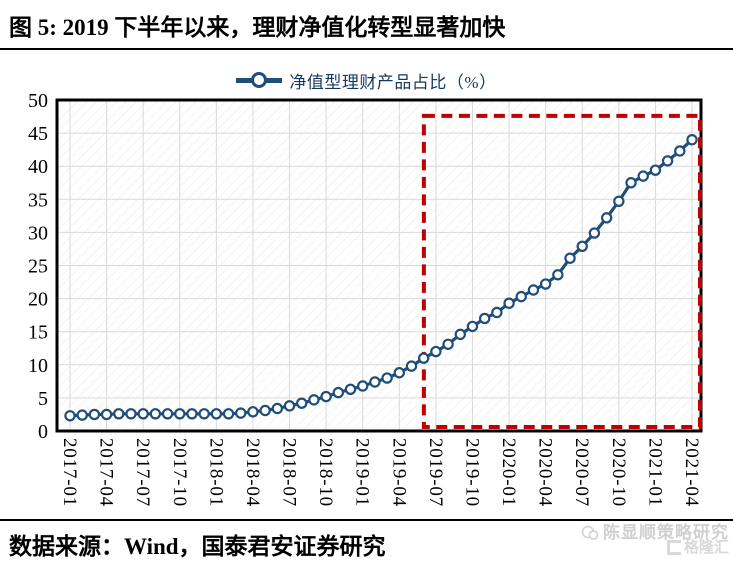 The height and width of the screenshot is (579, 733). What do you see at coordinates (252, 472) in the screenshot?
I see `svg-text: 2018-04` at bounding box center [252, 472].